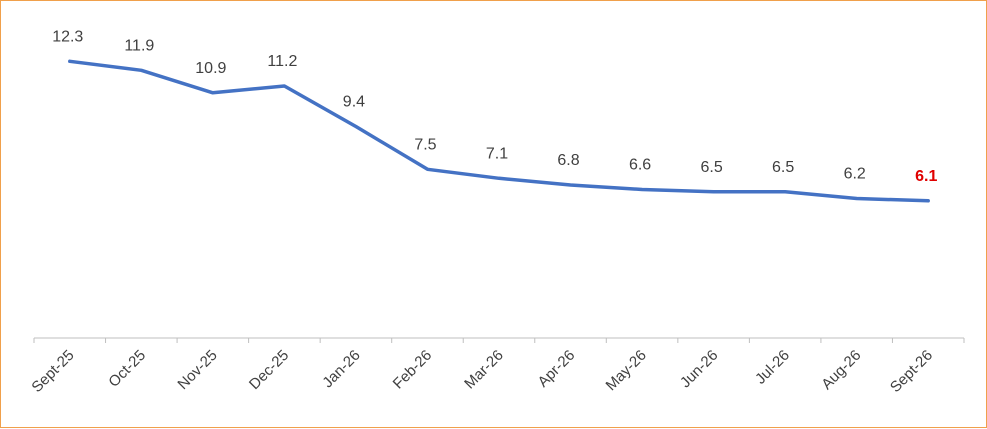 The image size is (987, 429). I want to click on data-label: 7.1, so click(497, 153).